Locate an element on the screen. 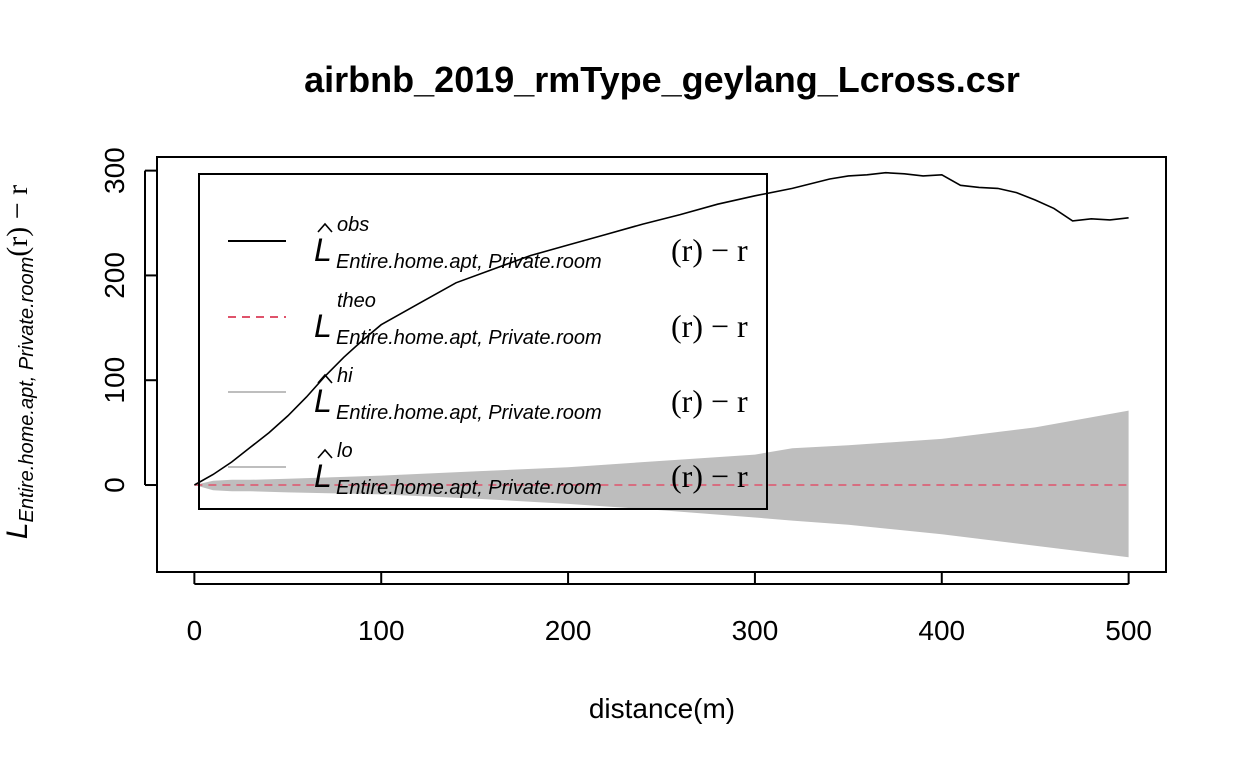  y-tick-label: 300 is located at coordinates (114, 170).